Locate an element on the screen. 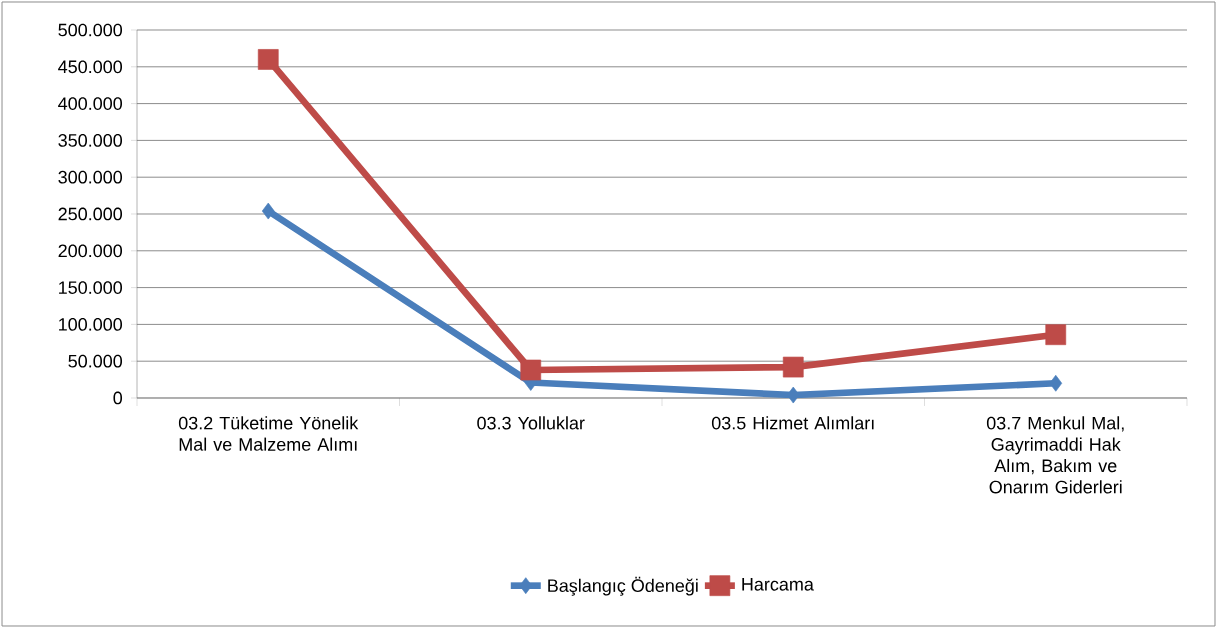 This screenshot has width=1217, height=628. y-tick-label: 200.000 is located at coordinates (90, 251).